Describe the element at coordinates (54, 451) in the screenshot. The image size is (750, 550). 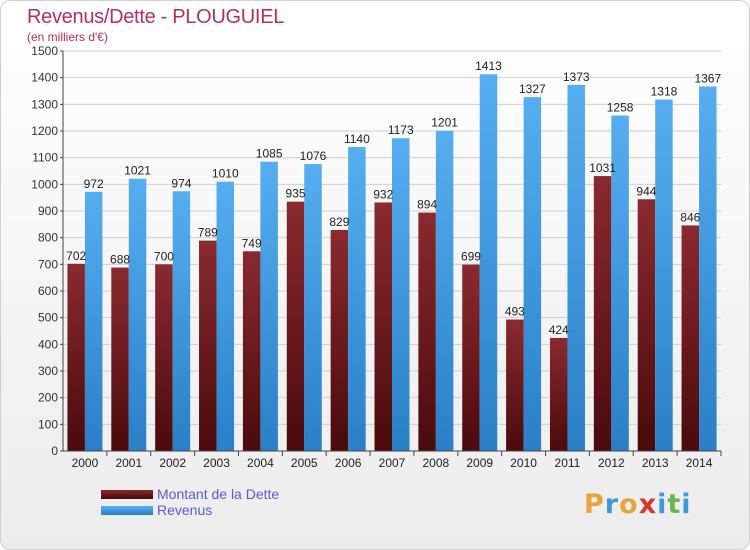
I see `y-tick-label: 0` at that location.